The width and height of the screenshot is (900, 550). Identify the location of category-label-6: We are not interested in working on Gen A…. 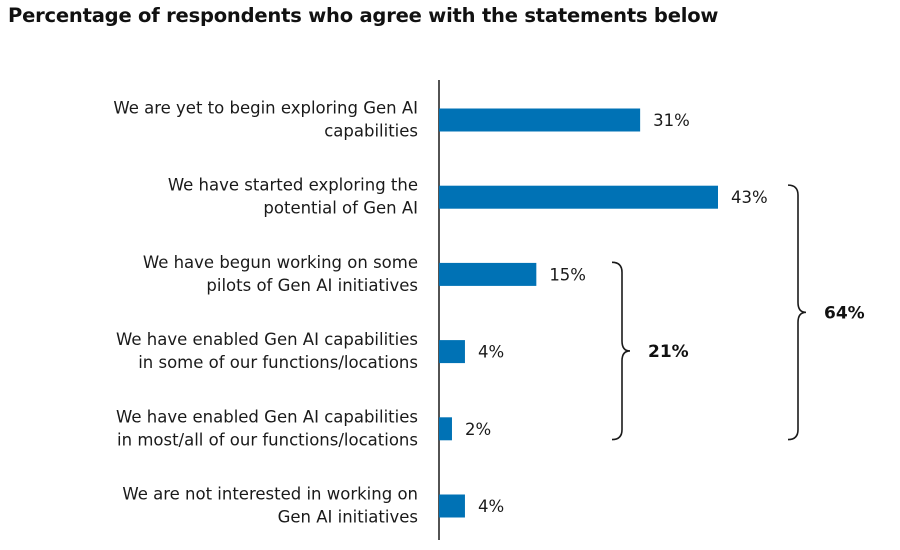
(270, 506).